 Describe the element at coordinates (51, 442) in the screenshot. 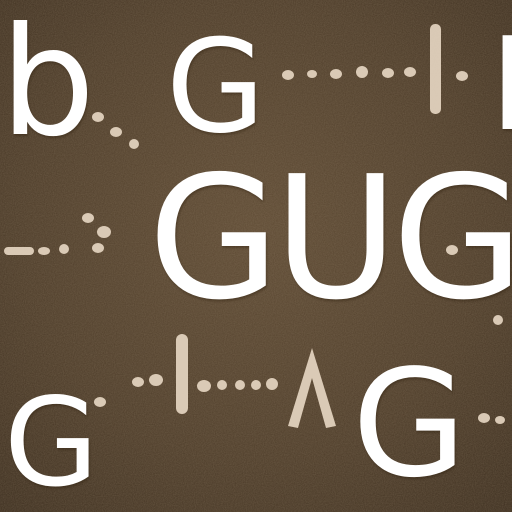

I see `letter-g-left-bottom: G` at that location.